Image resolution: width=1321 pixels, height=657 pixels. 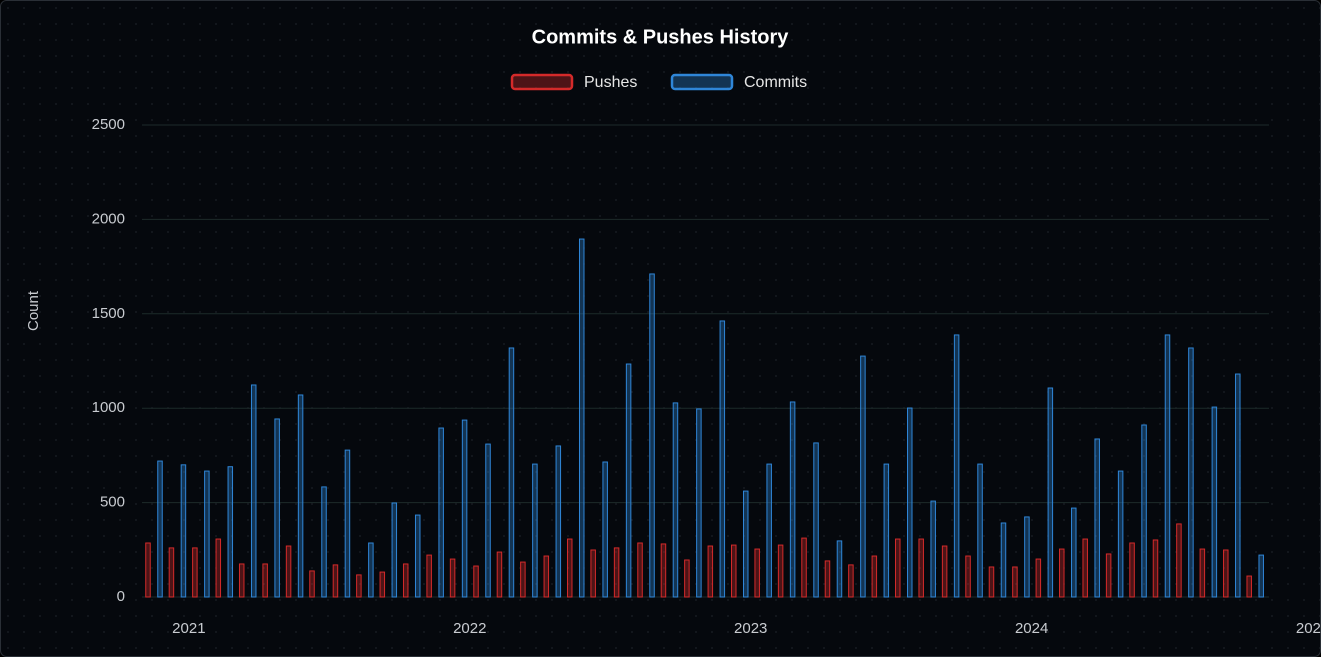 I want to click on y-tick-label: 1500, so click(x=108, y=313).